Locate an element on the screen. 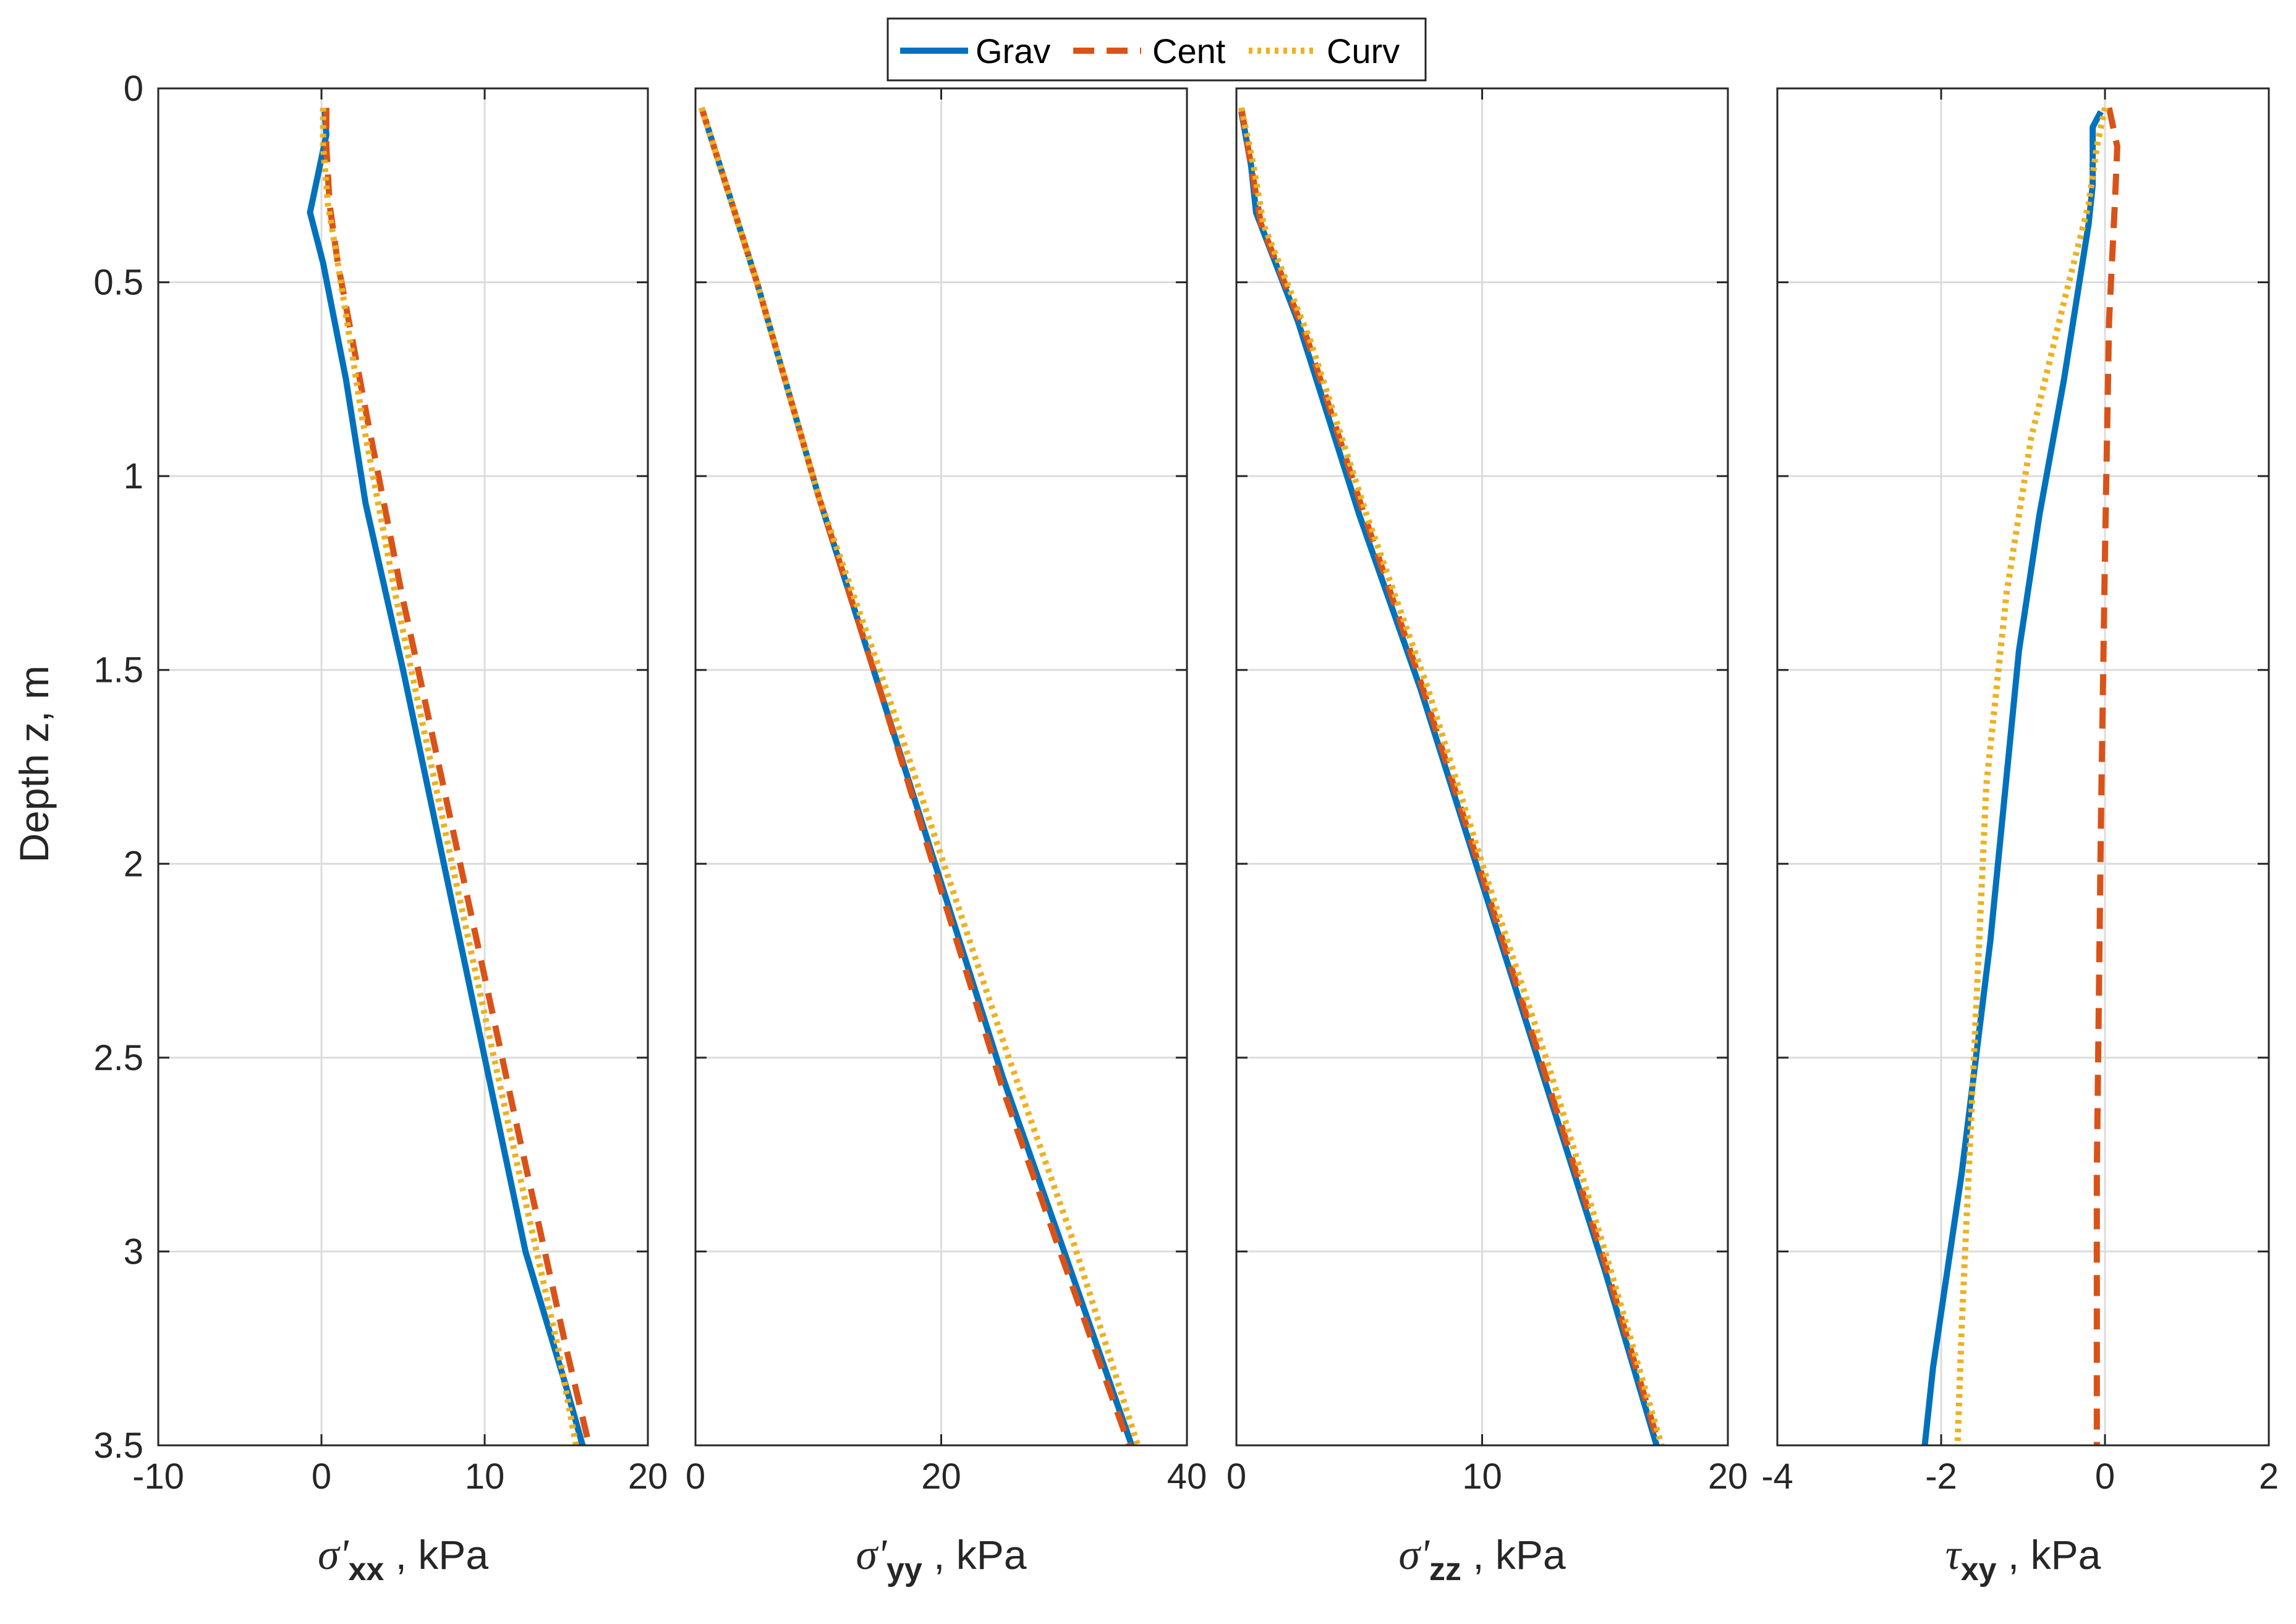 This screenshot has height=1624, width=2296. x-axis-title-zz: σ'zz , kPa is located at coordinates (1482, 1560).